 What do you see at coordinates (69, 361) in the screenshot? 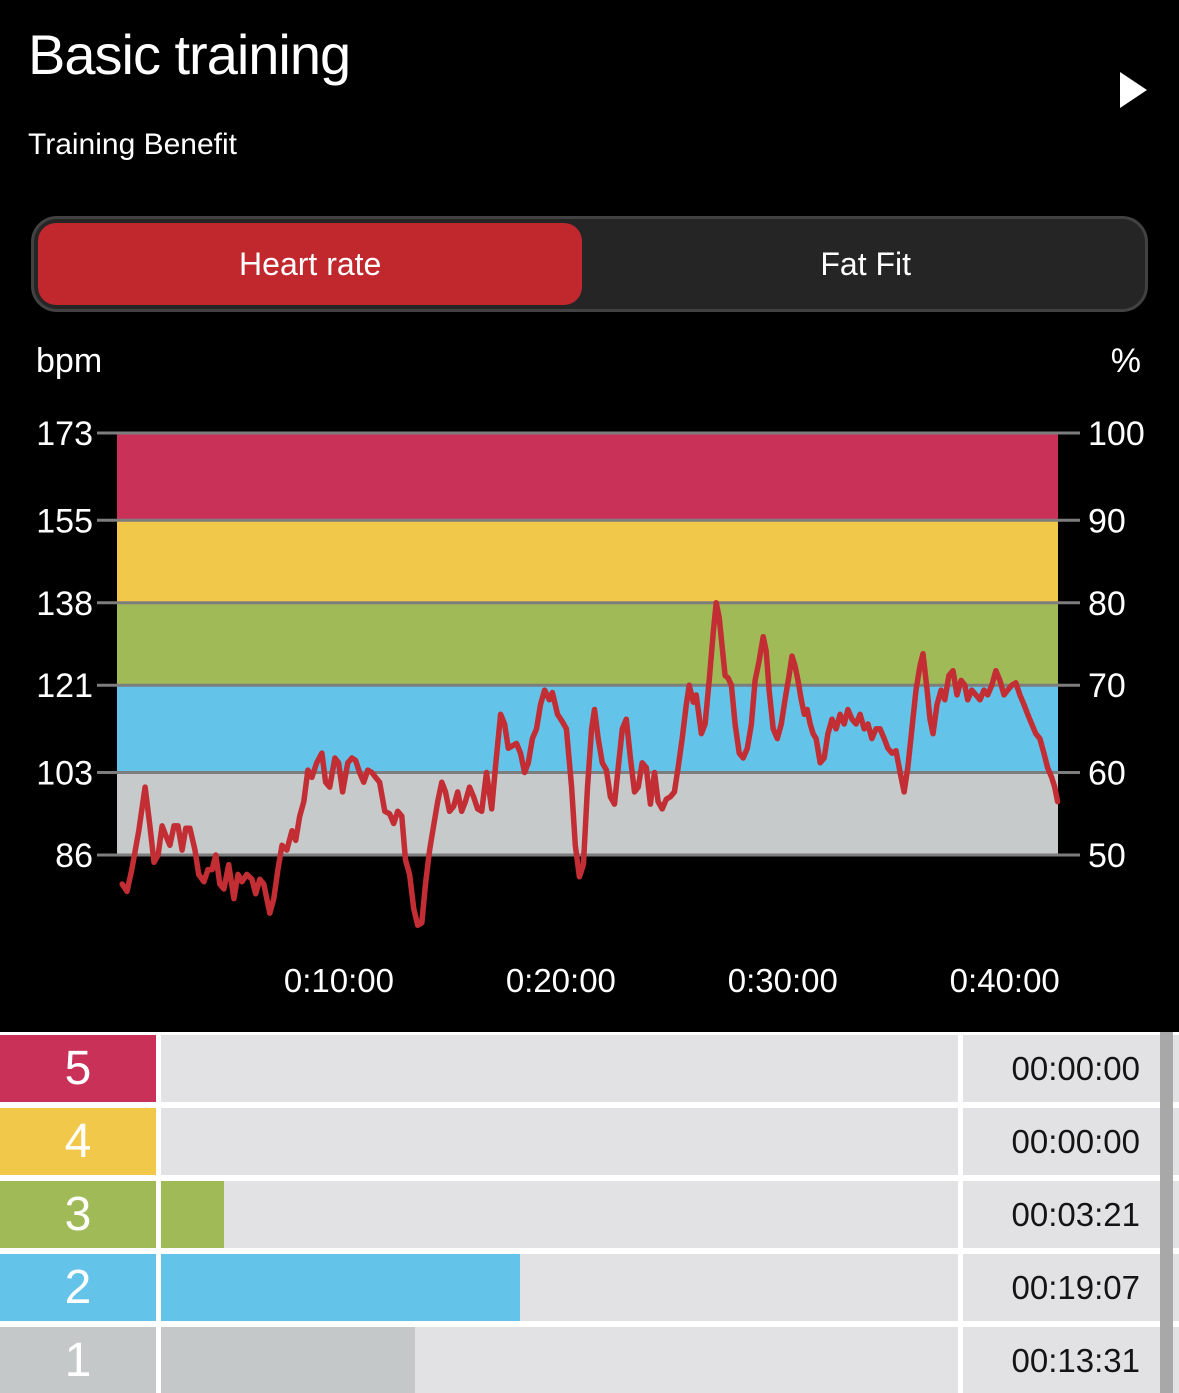
I see `left-axis-unit: bpm` at bounding box center [69, 361].